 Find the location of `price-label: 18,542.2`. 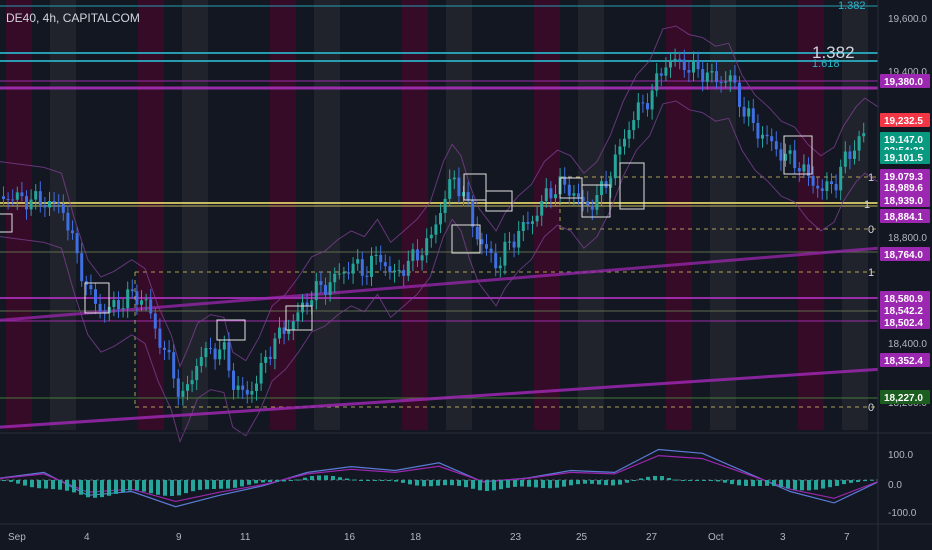

price-label: 18,542.2 is located at coordinates (905, 310).